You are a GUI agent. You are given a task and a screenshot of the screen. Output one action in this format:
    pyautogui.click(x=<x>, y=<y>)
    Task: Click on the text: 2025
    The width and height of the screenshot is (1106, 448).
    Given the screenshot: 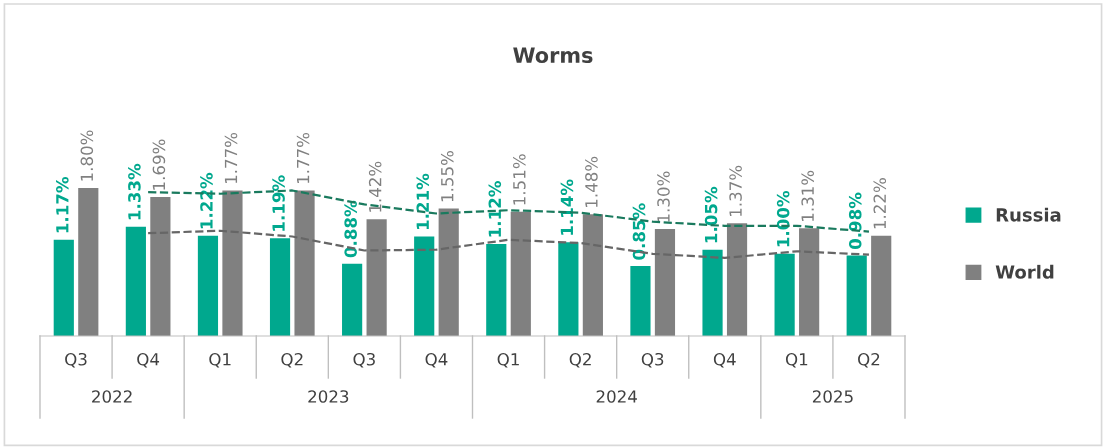 What is the action you would take?
    pyautogui.click(x=832, y=396)
    